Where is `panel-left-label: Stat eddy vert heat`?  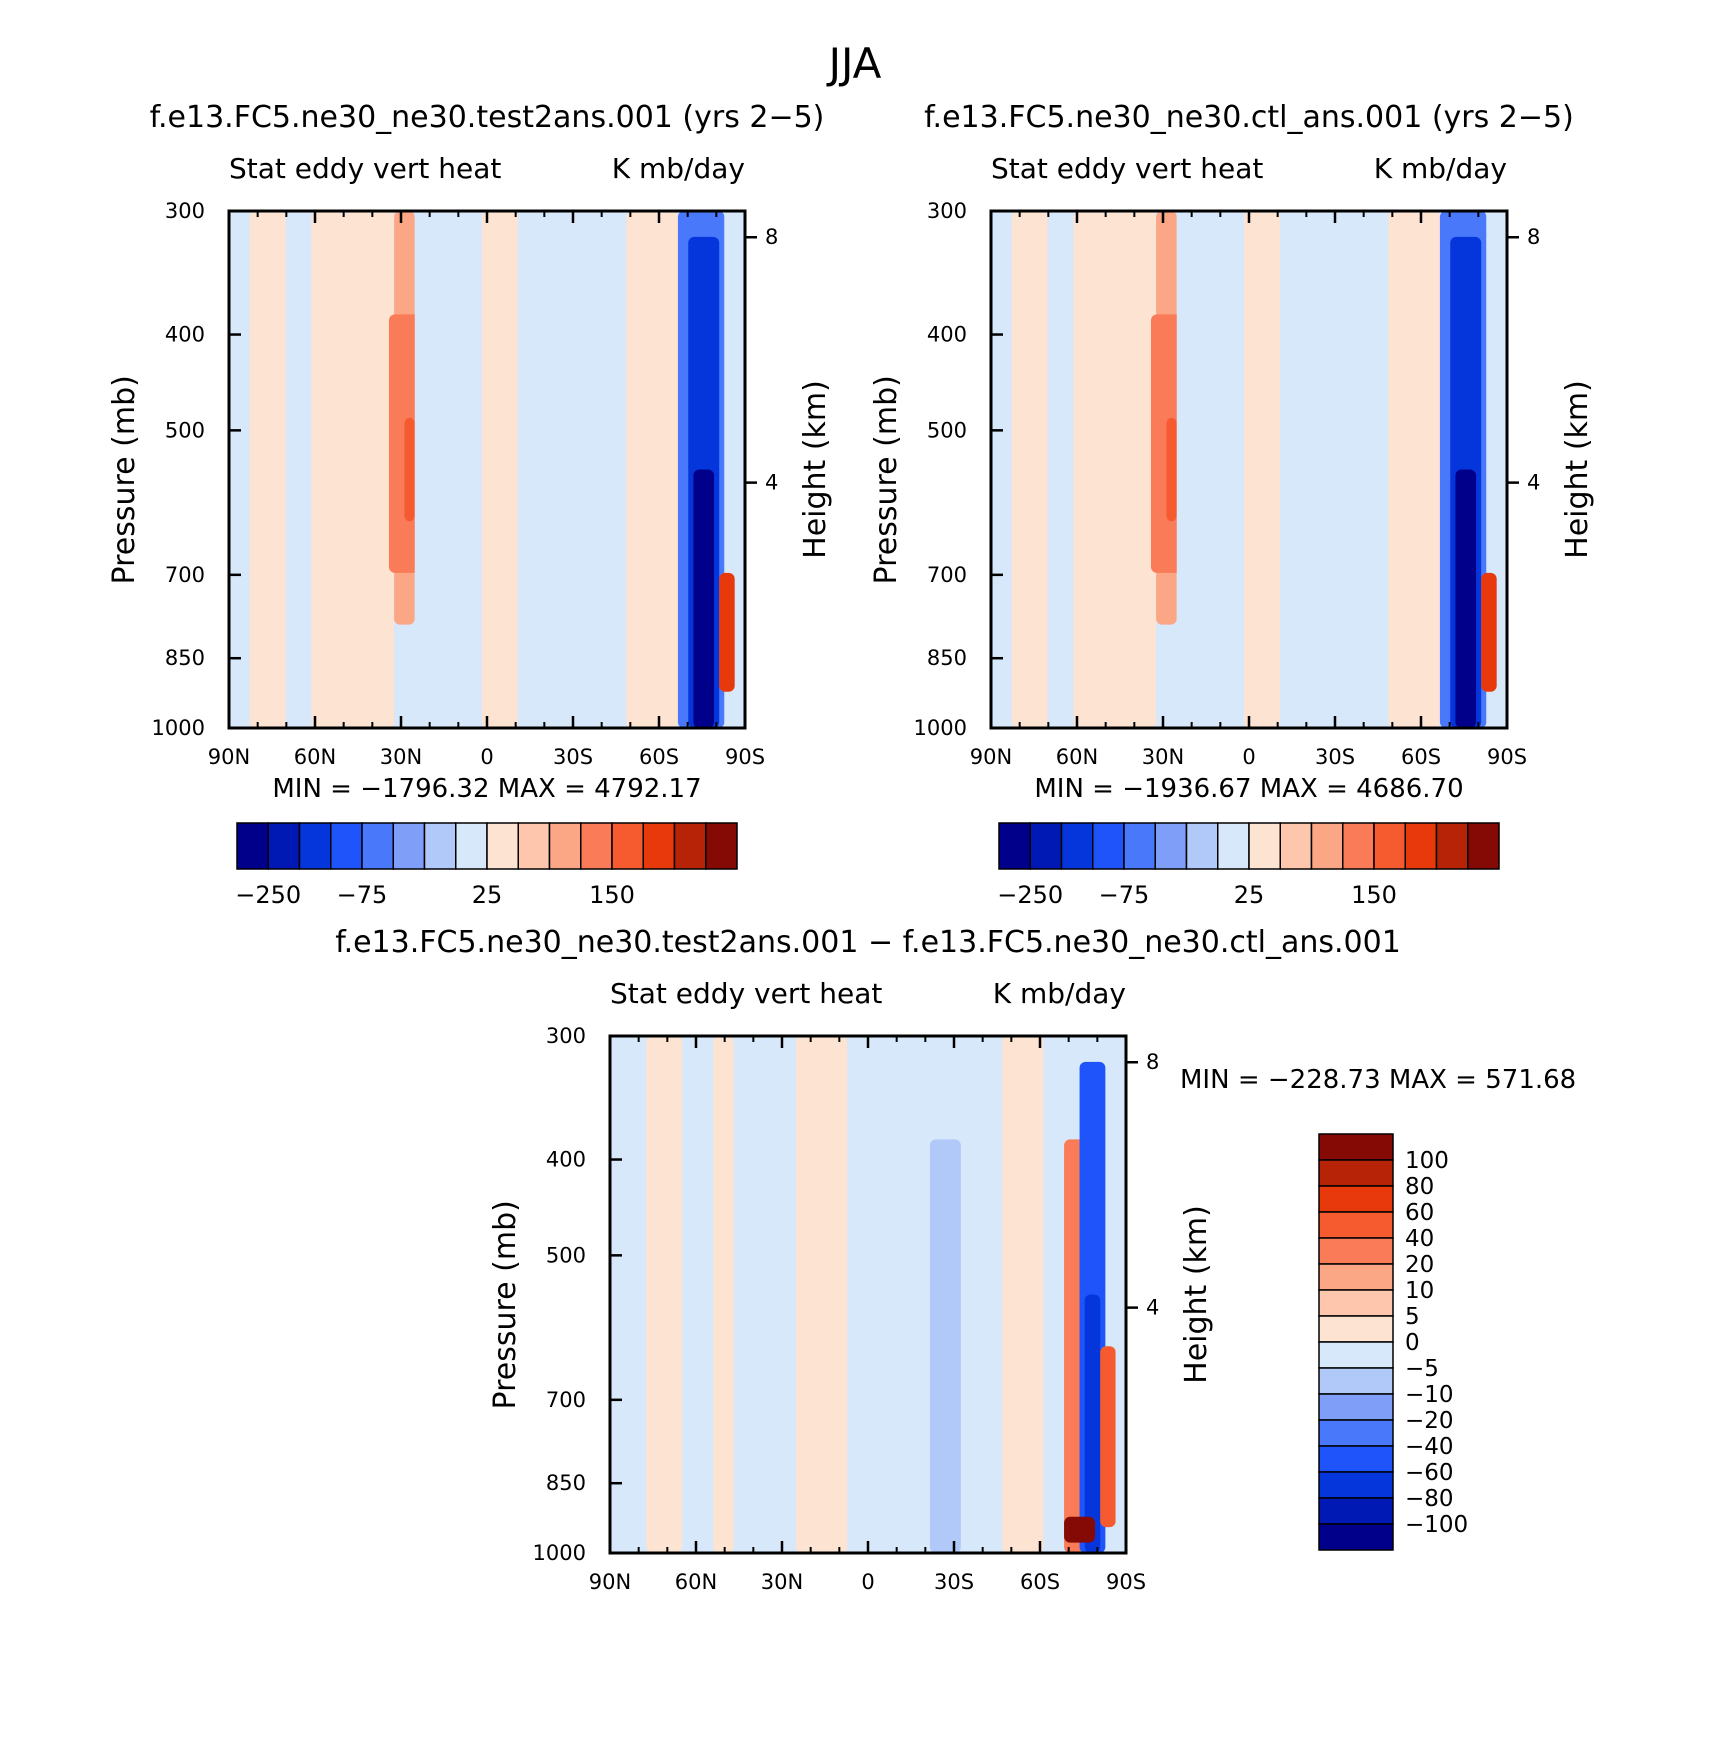
panel-left-label: Stat eddy vert heat is located at coordinates (1127, 168).